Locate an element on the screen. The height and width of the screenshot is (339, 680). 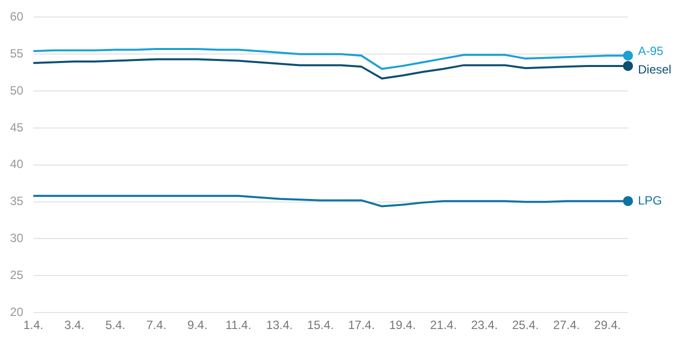
series-label: LPG is located at coordinates (650, 200).